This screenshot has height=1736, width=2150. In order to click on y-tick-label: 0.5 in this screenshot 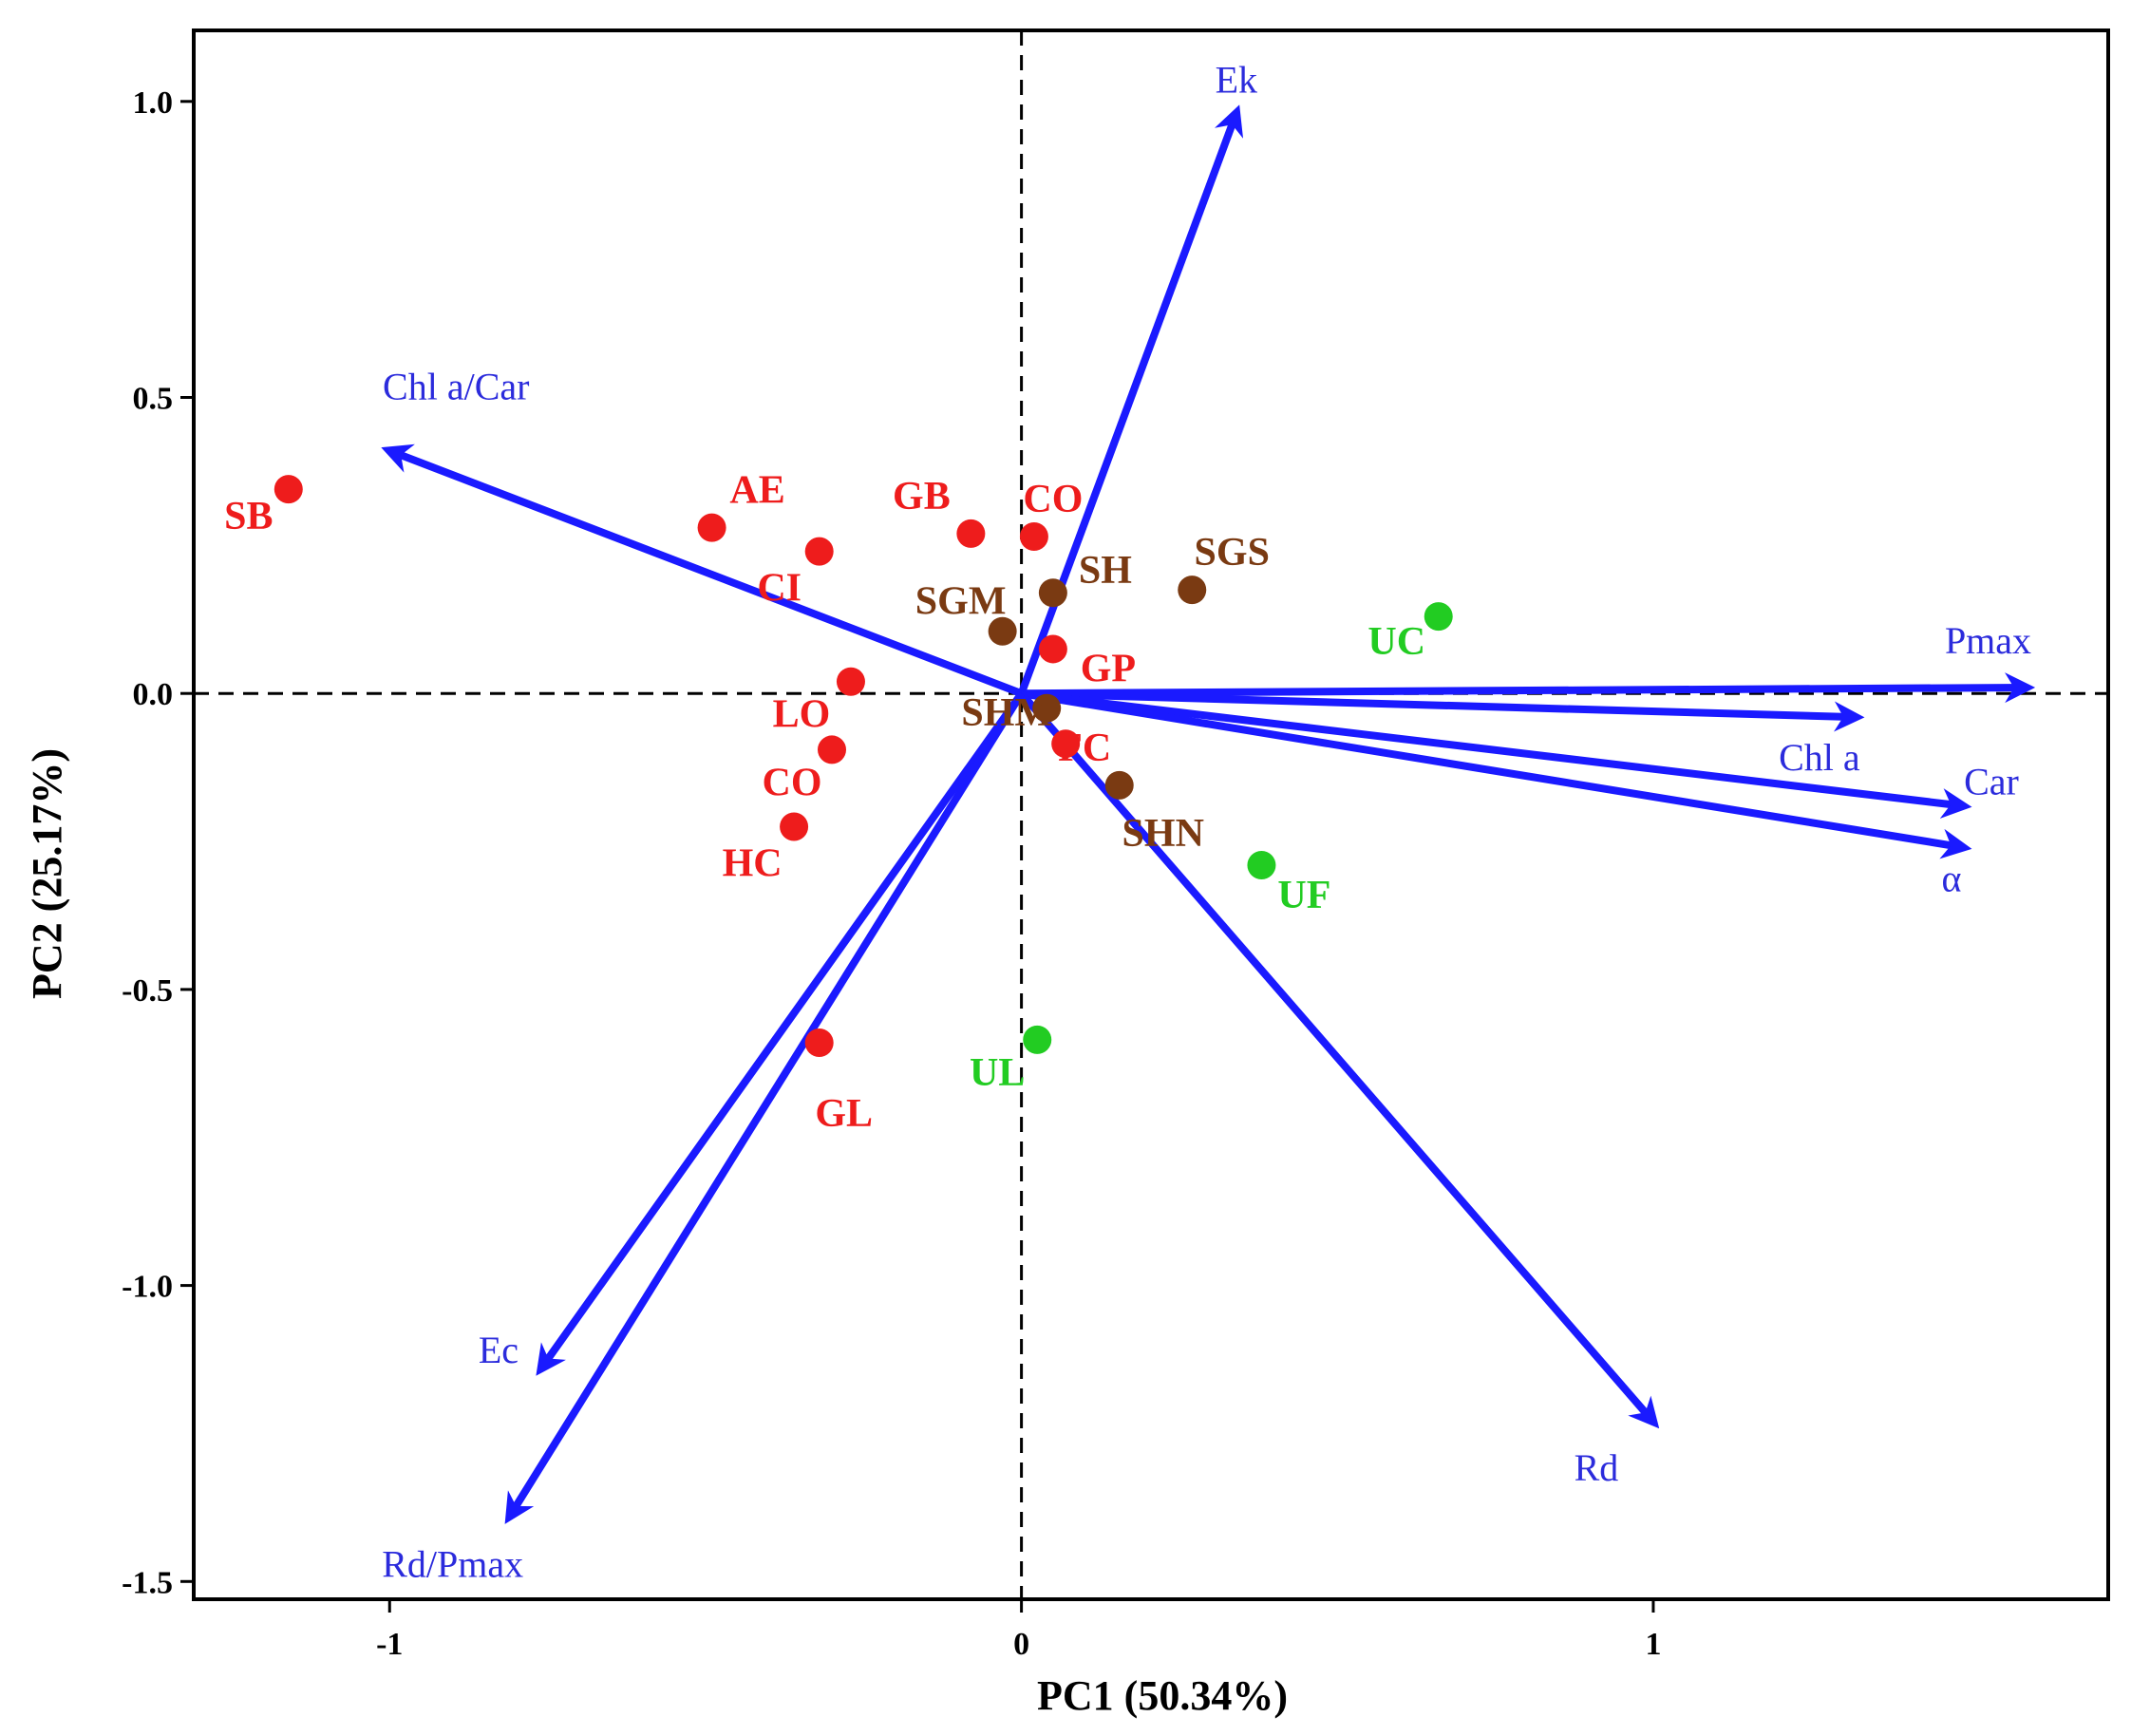, I will do `click(153, 399)`.